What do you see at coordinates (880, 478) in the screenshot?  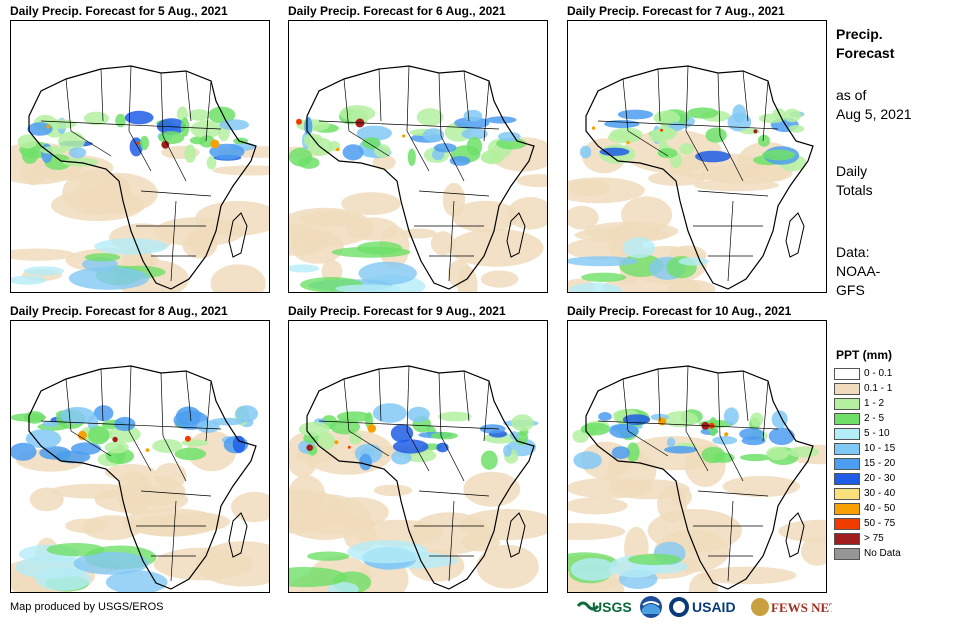 I see `legend-label: 20 - 30` at bounding box center [880, 478].